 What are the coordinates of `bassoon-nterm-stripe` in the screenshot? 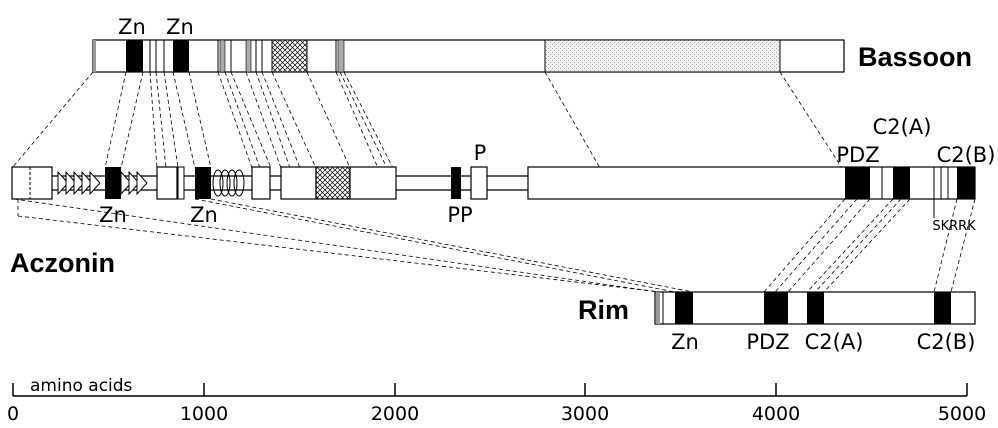 It's located at (94, 56).